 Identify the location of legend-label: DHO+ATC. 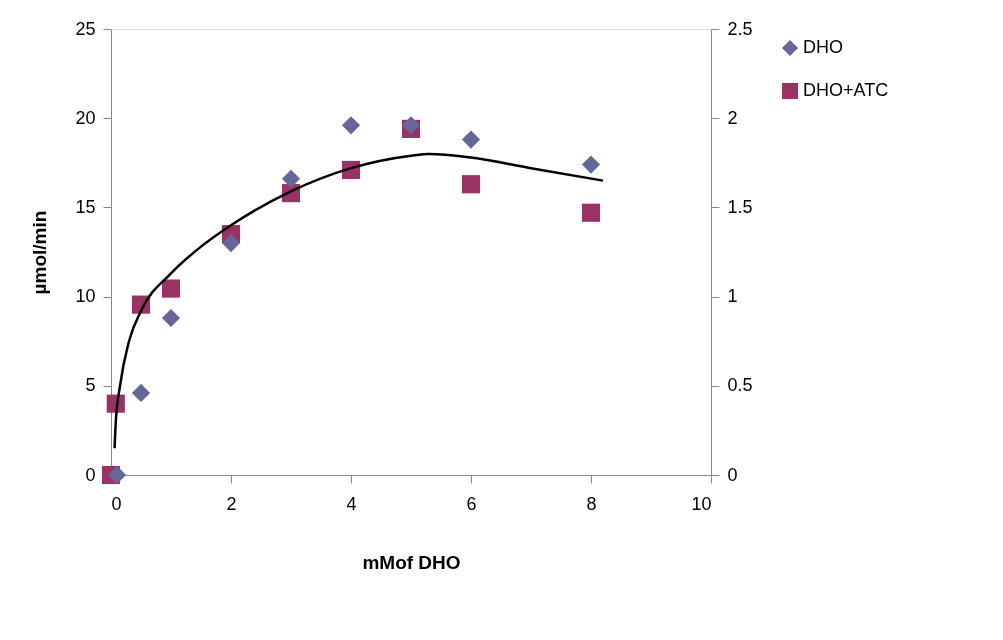
(846, 90).